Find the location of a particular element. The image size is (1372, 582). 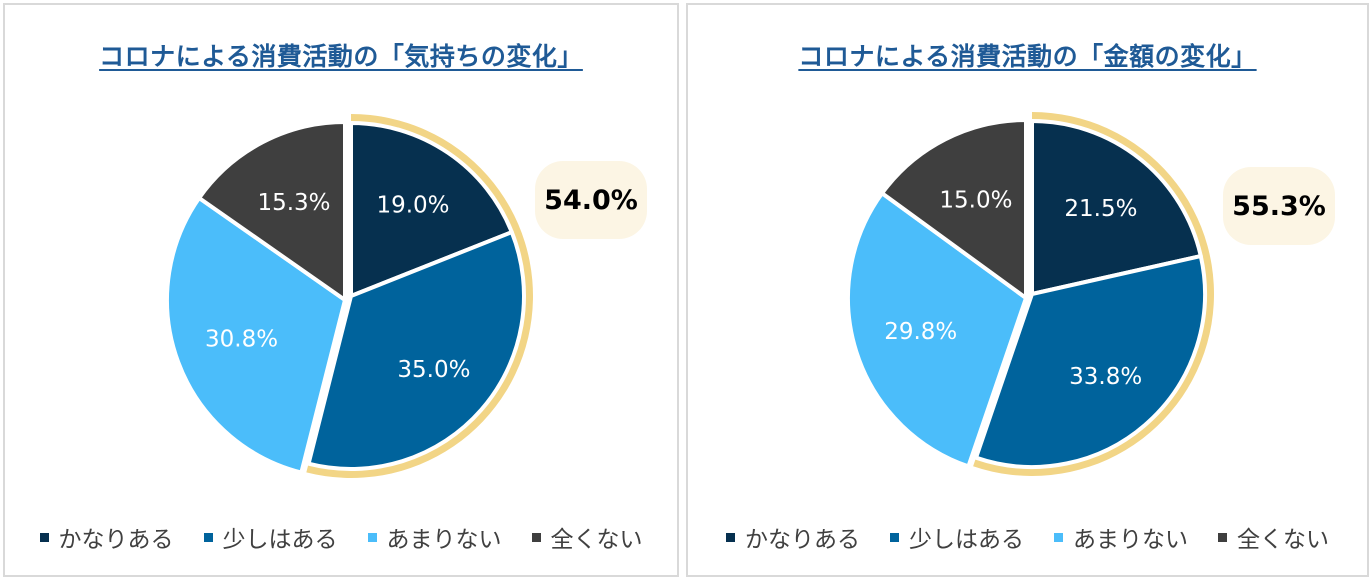

data-label-1: 19.0% is located at coordinates (412, 206).